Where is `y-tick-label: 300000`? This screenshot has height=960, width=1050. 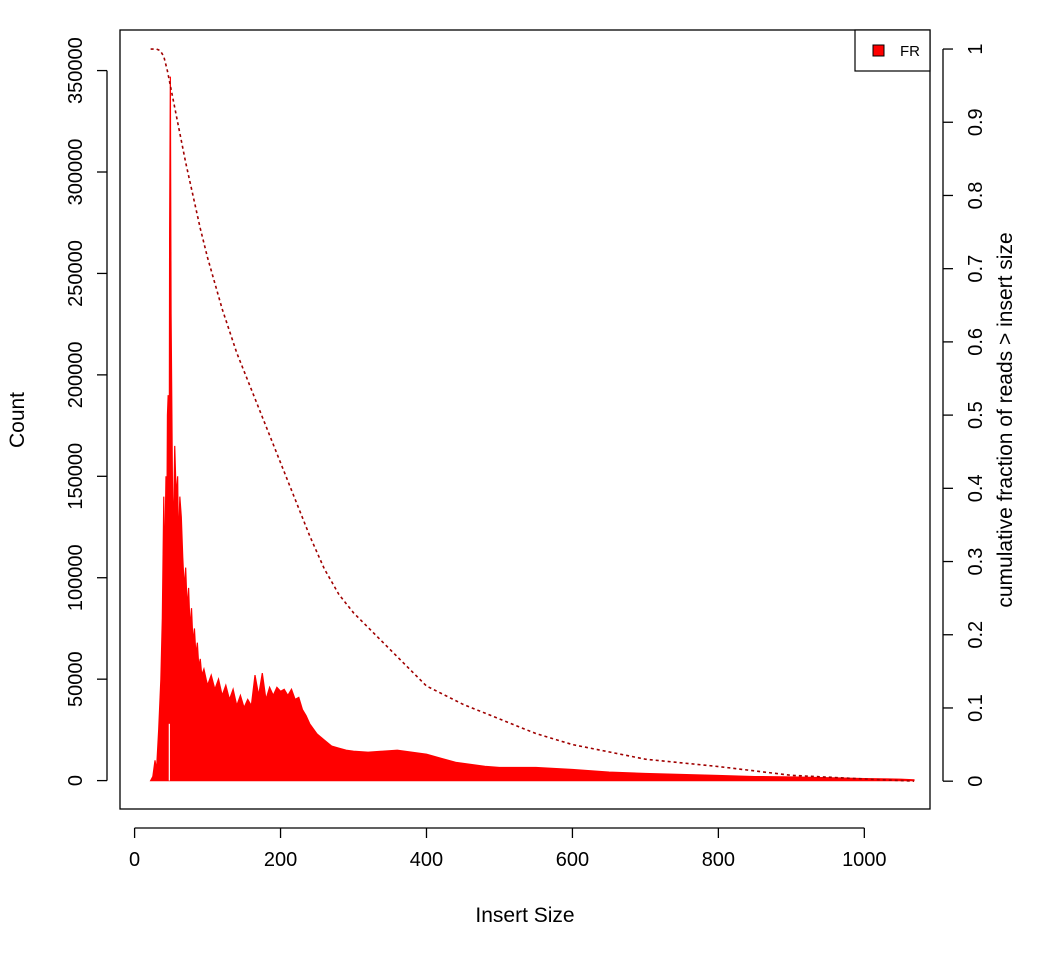
y-tick-label: 300000 is located at coordinates (76, 172).